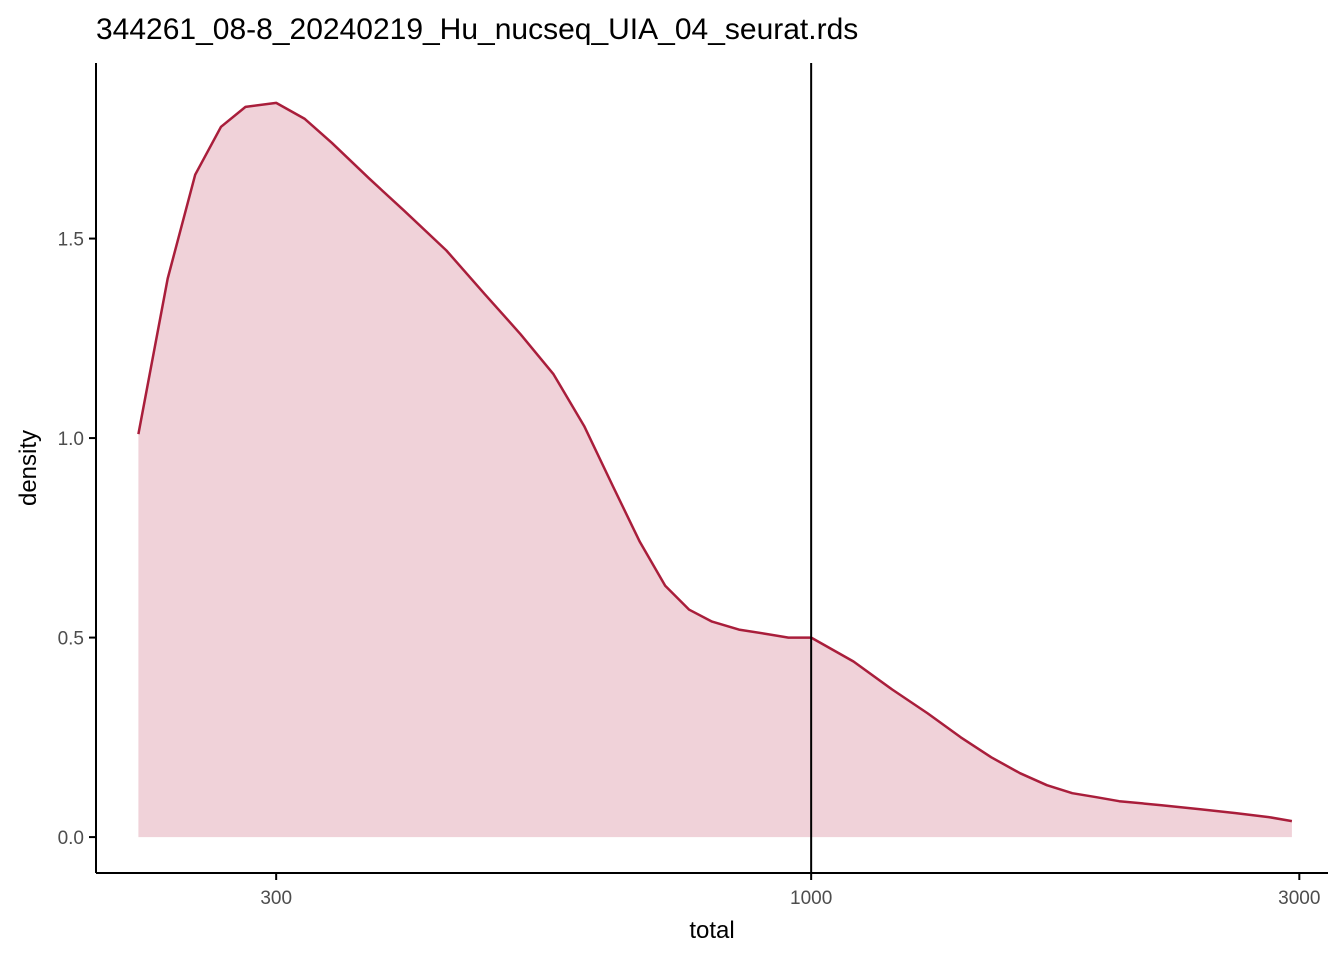 The width and height of the screenshot is (1344, 960). What do you see at coordinates (711, 930) in the screenshot?
I see `x-axis-title: total` at bounding box center [711, 930].